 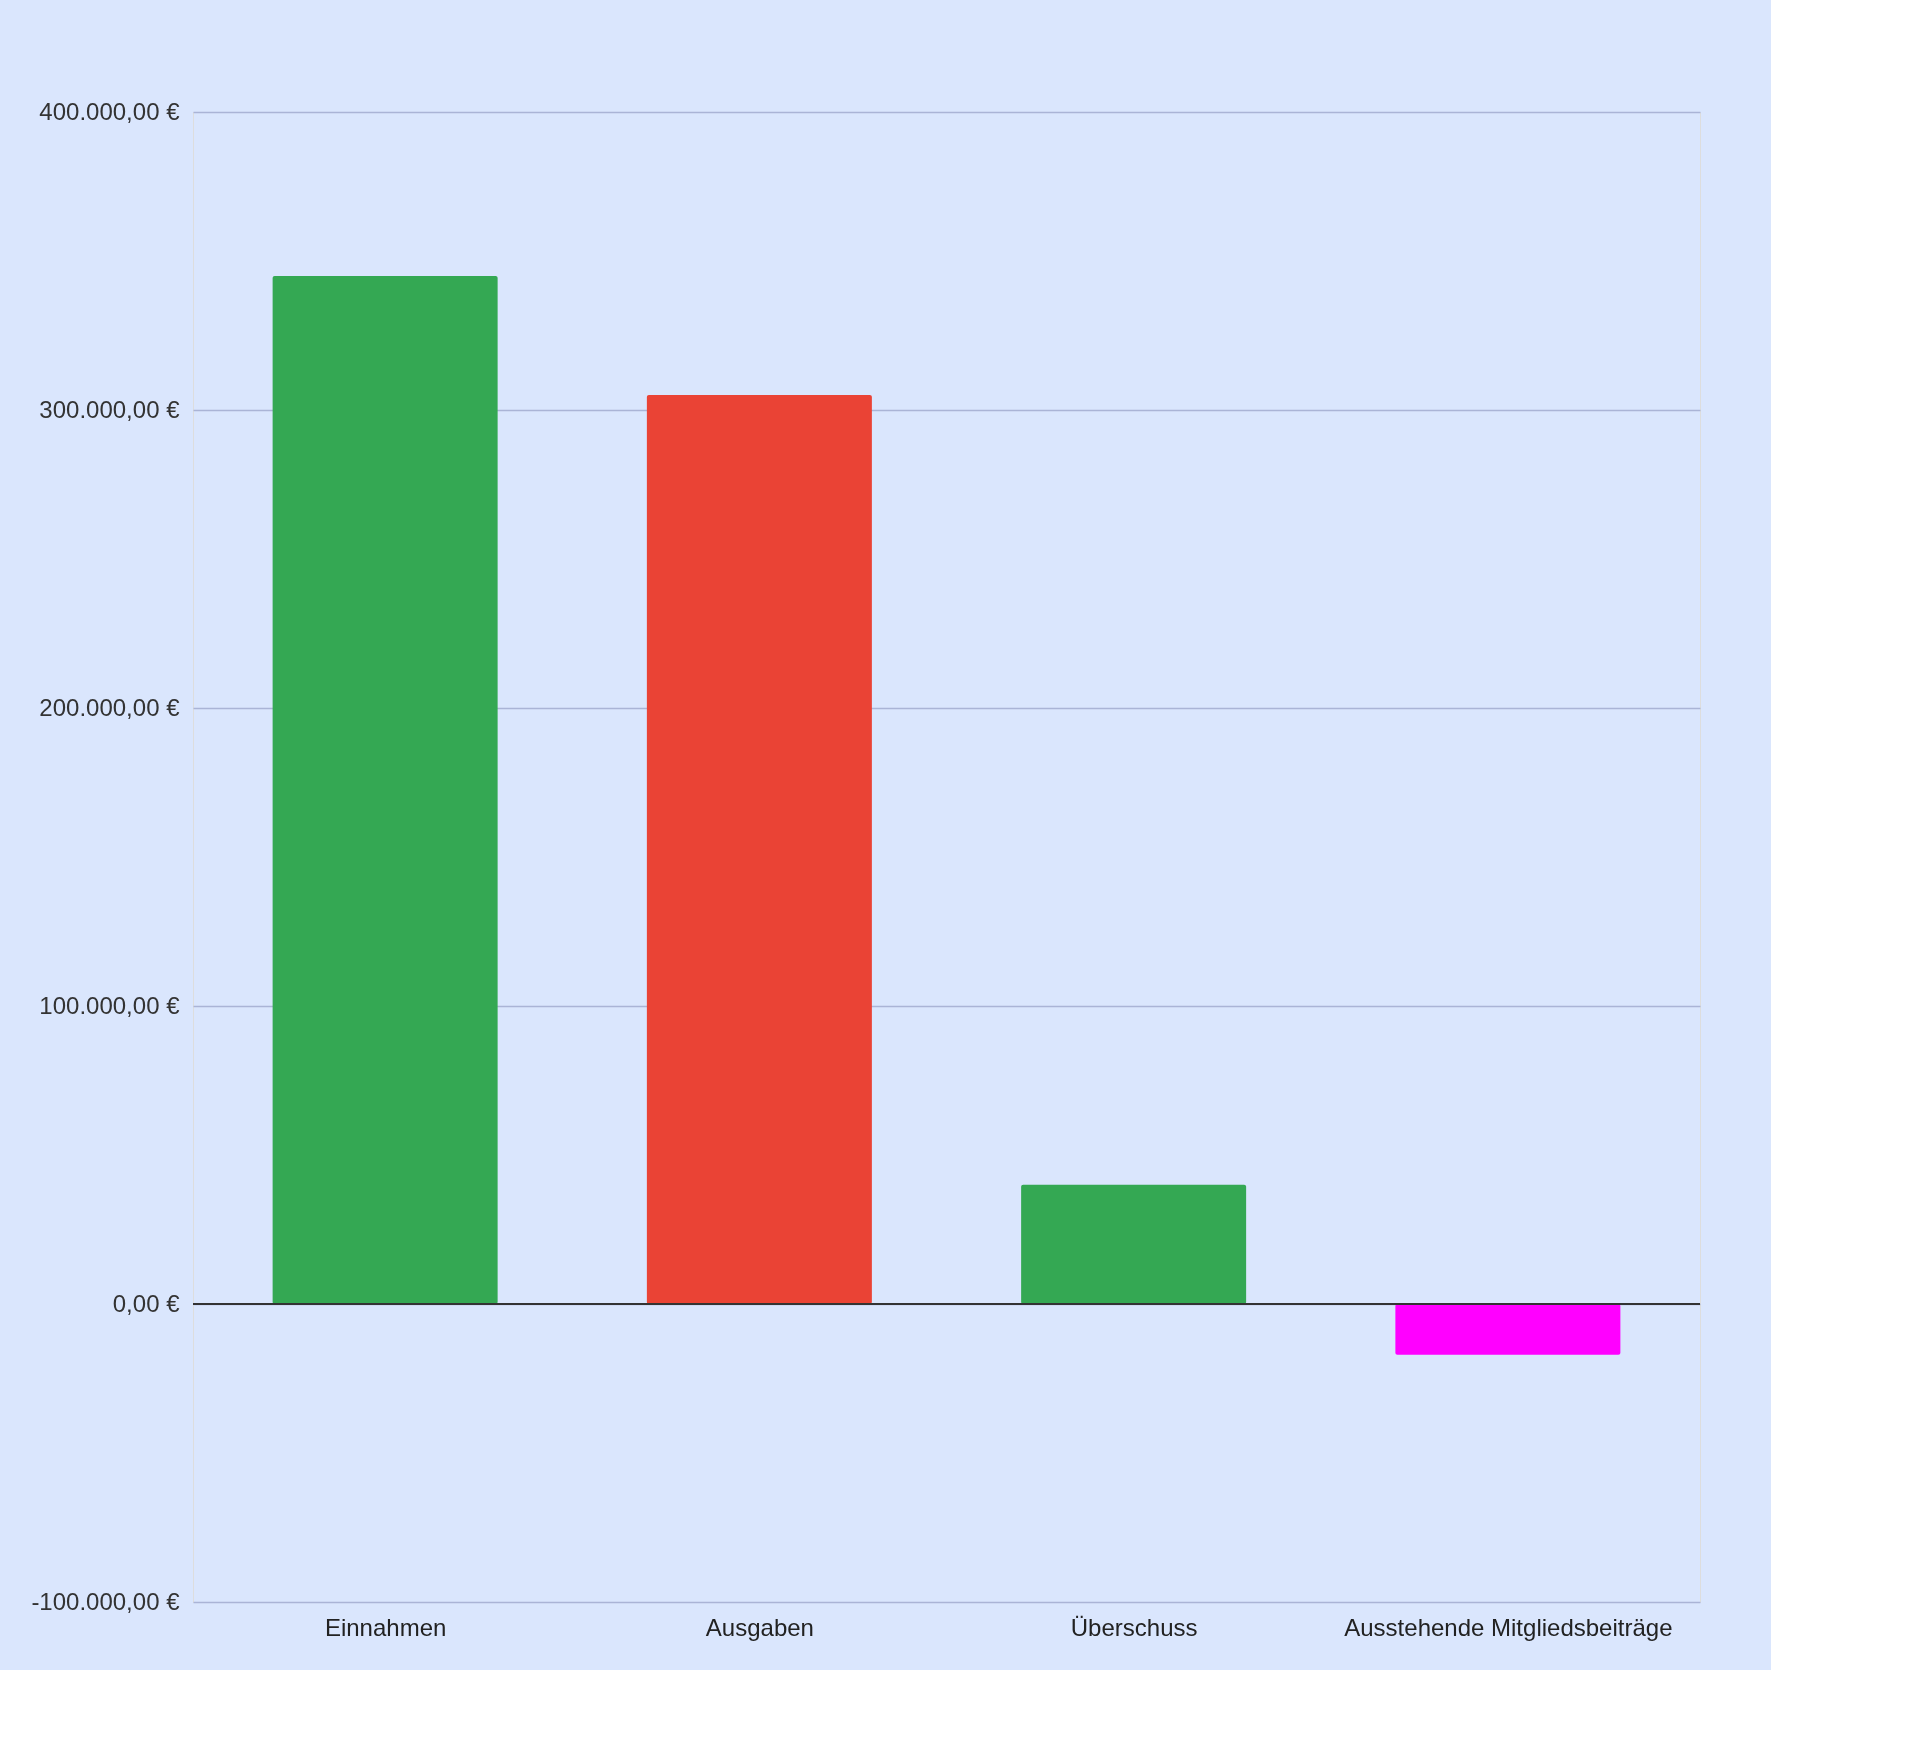 I want to click on y-tick-label: 100.000,00 €, so click(x=110, y=1005).